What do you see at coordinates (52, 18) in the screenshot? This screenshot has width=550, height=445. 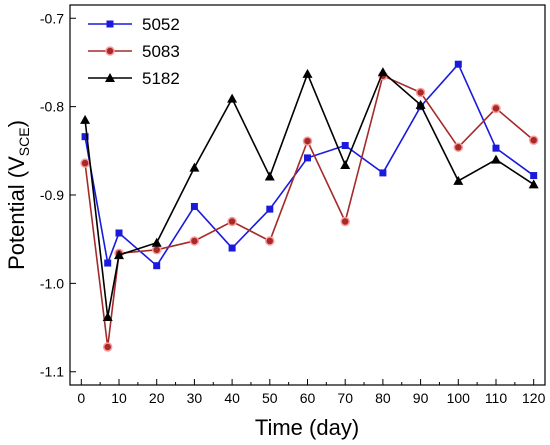 I see `y-tick-label: -0.7` at bounding box center [52, 18].